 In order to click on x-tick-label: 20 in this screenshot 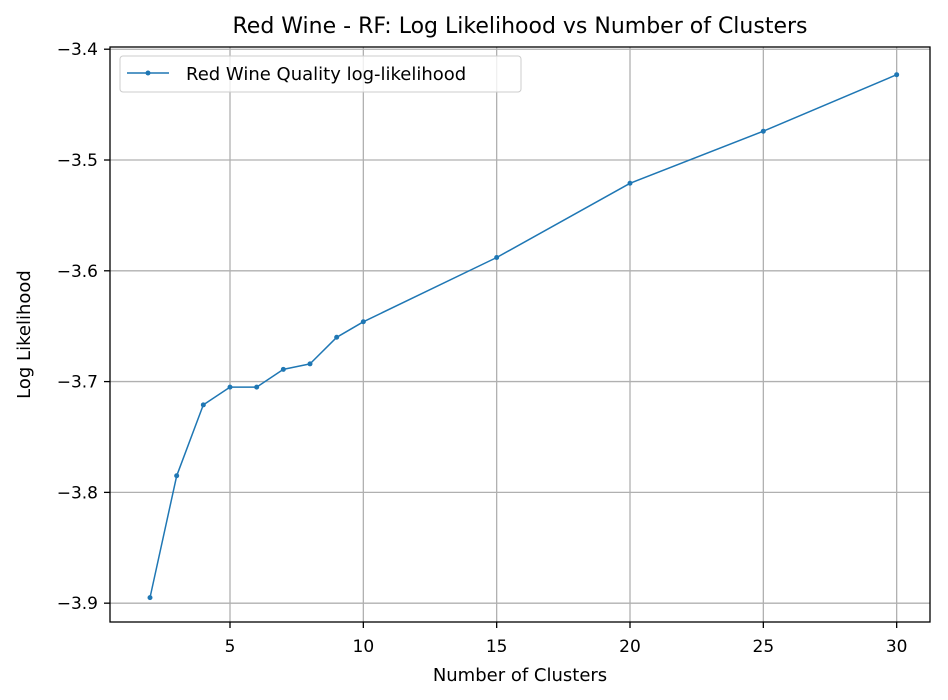, I will do `click(630, 647)`.